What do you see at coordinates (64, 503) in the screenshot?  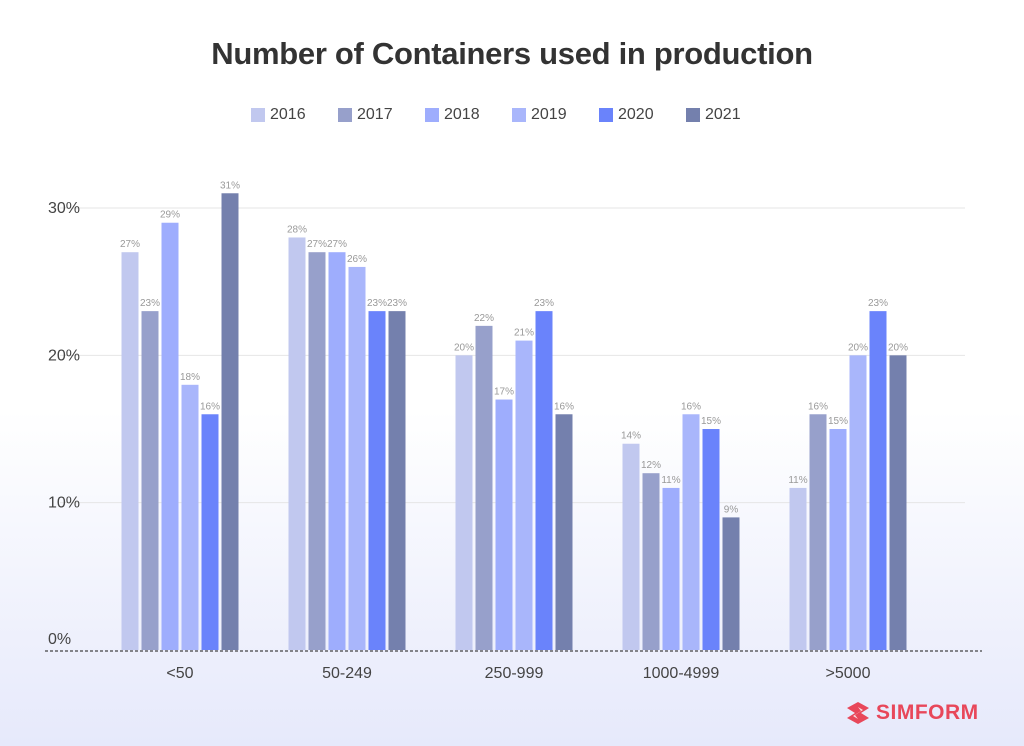 I see `y-tick-label: 10%` at bounding box center [64, 503].